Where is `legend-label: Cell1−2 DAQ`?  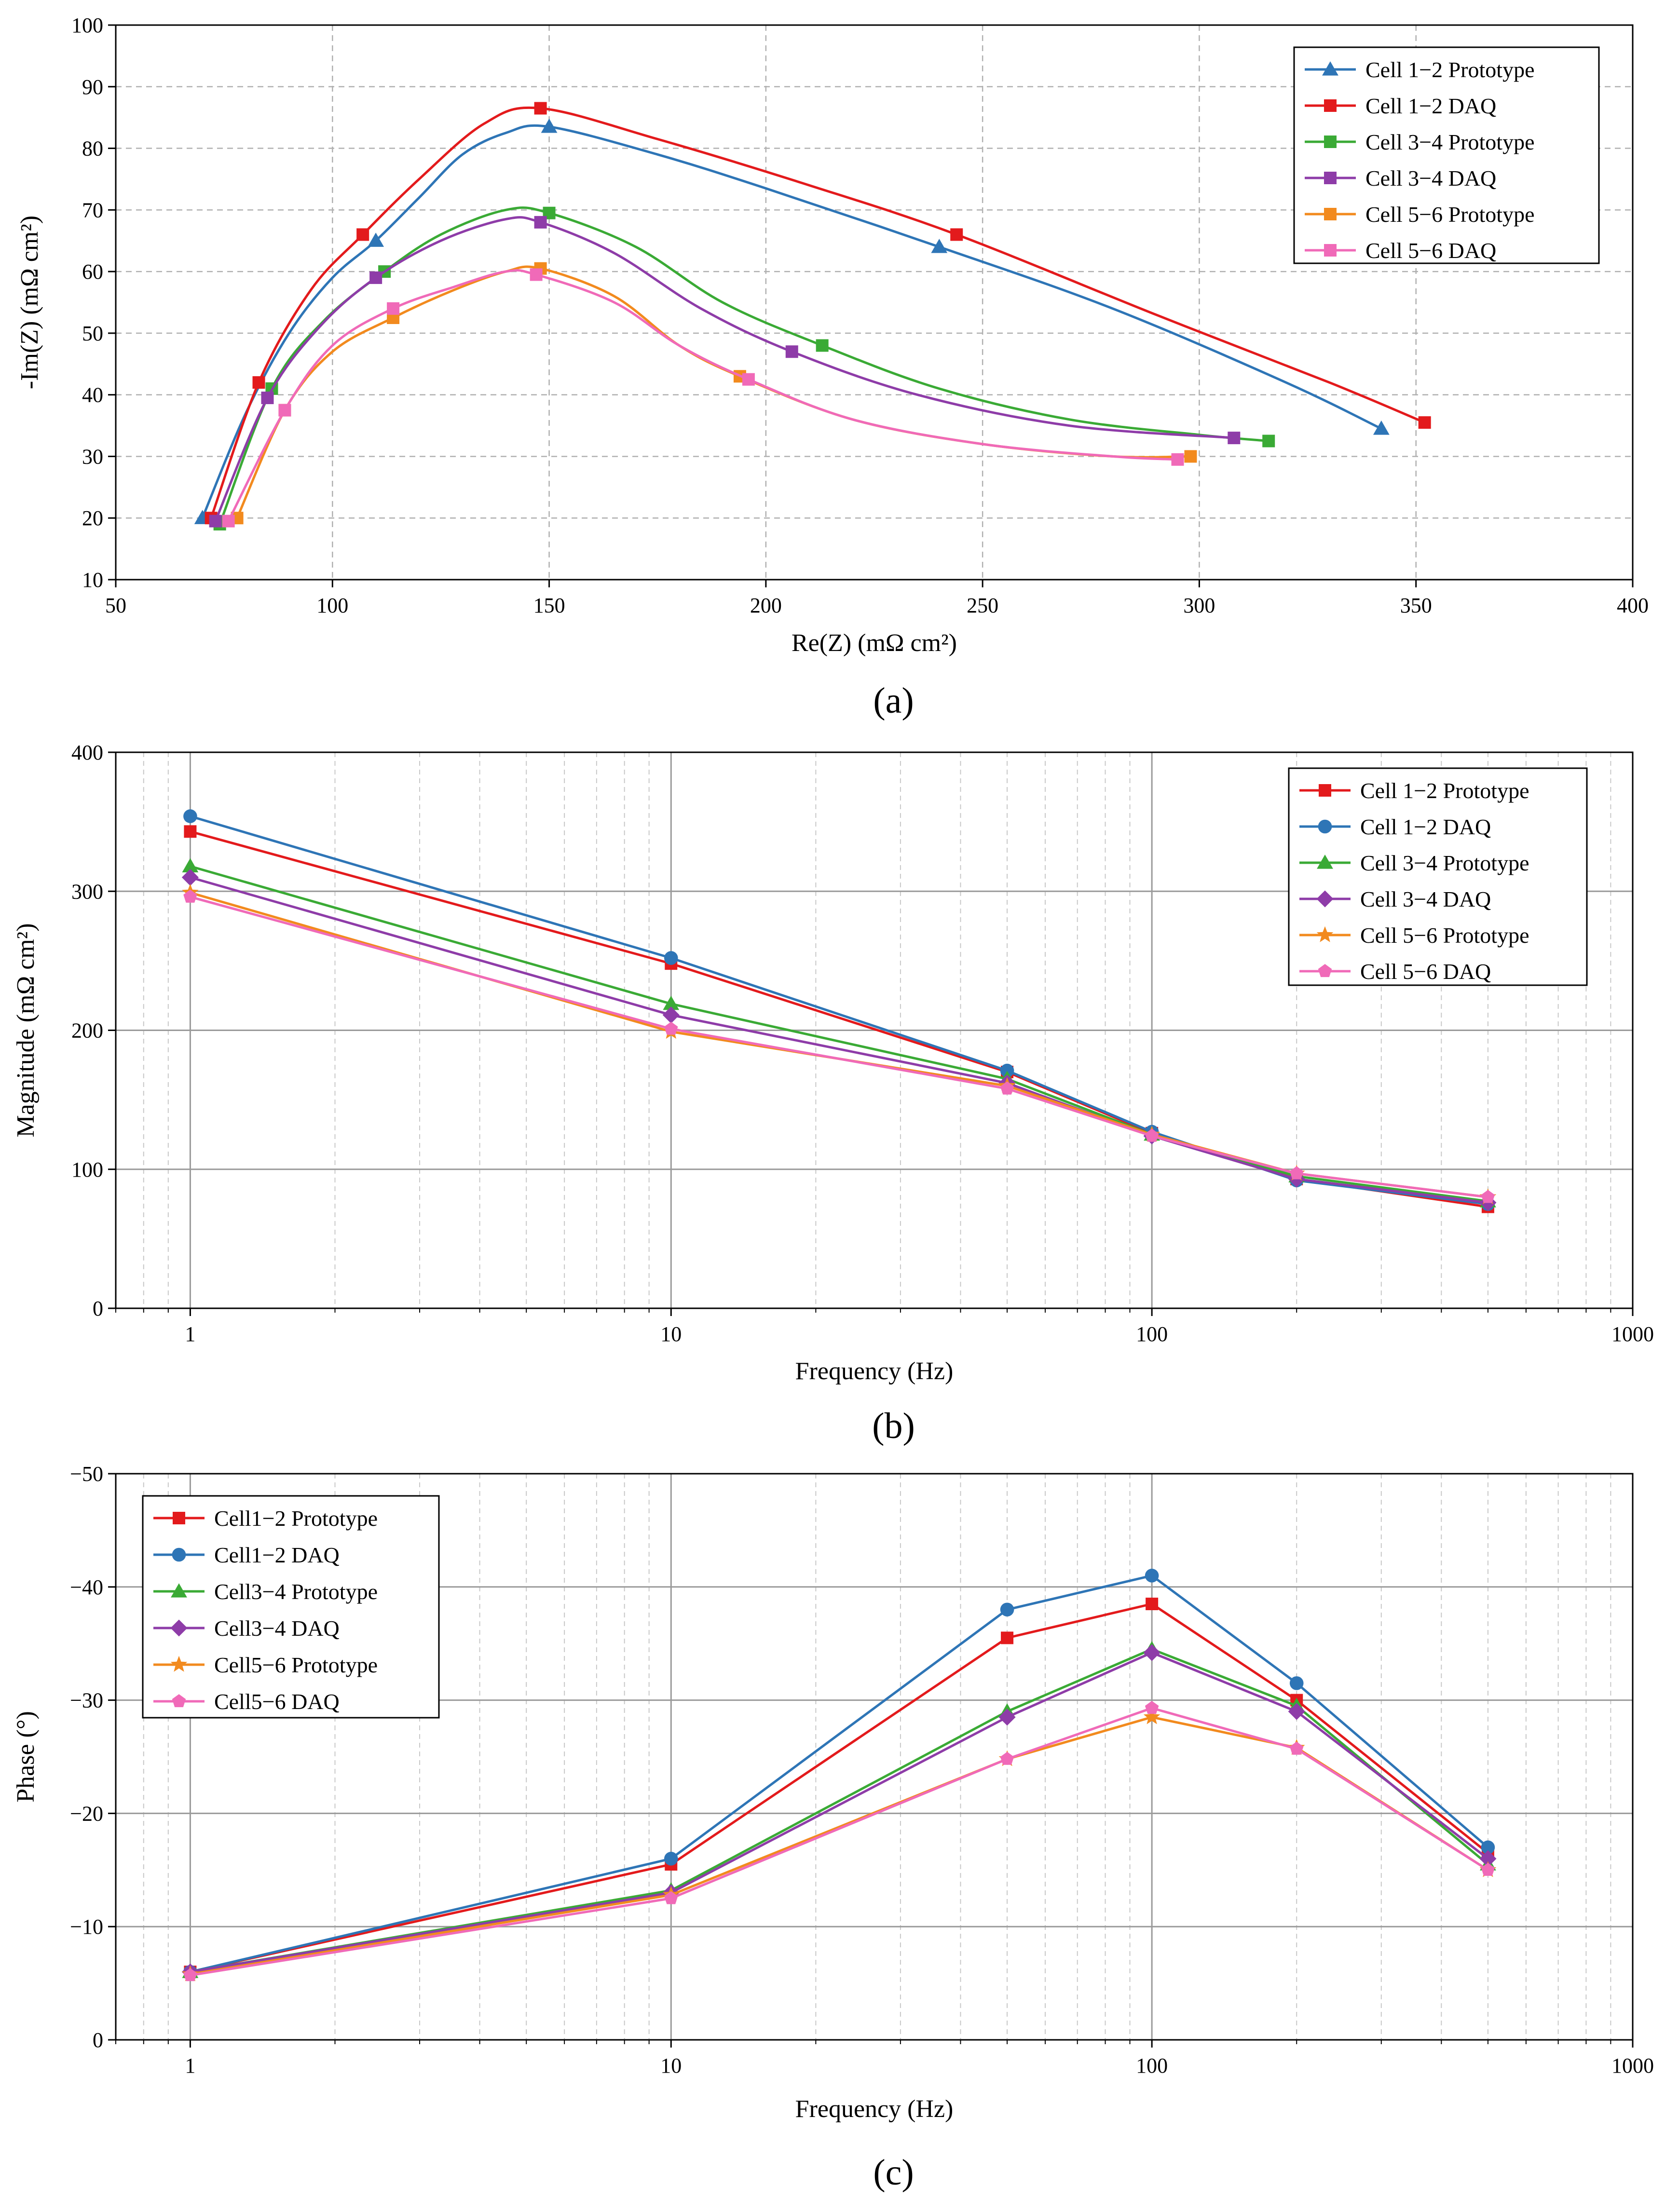 legend-label: Cell1−2 DAQ is located at coordinates (277, 1555).